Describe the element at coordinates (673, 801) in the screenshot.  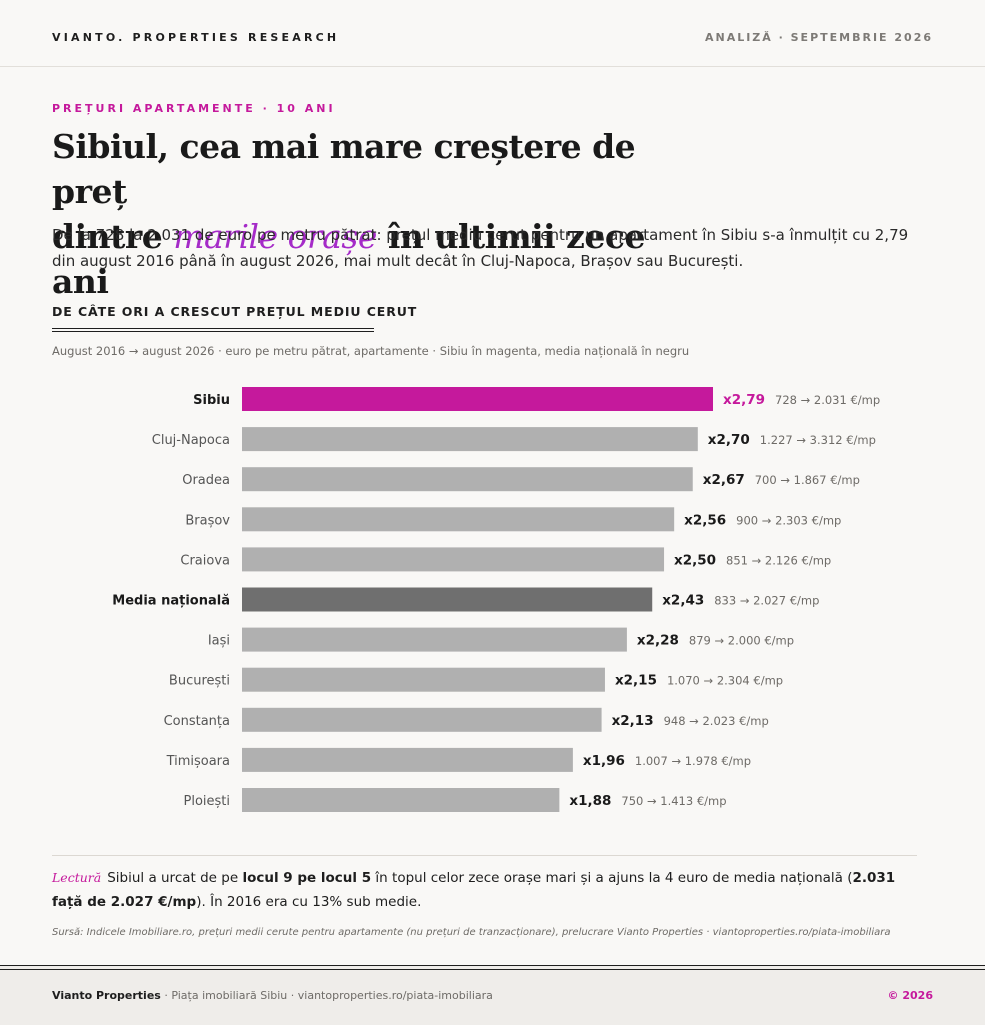
I see `price-label: 750 → 1.413 €/mp` at that location.